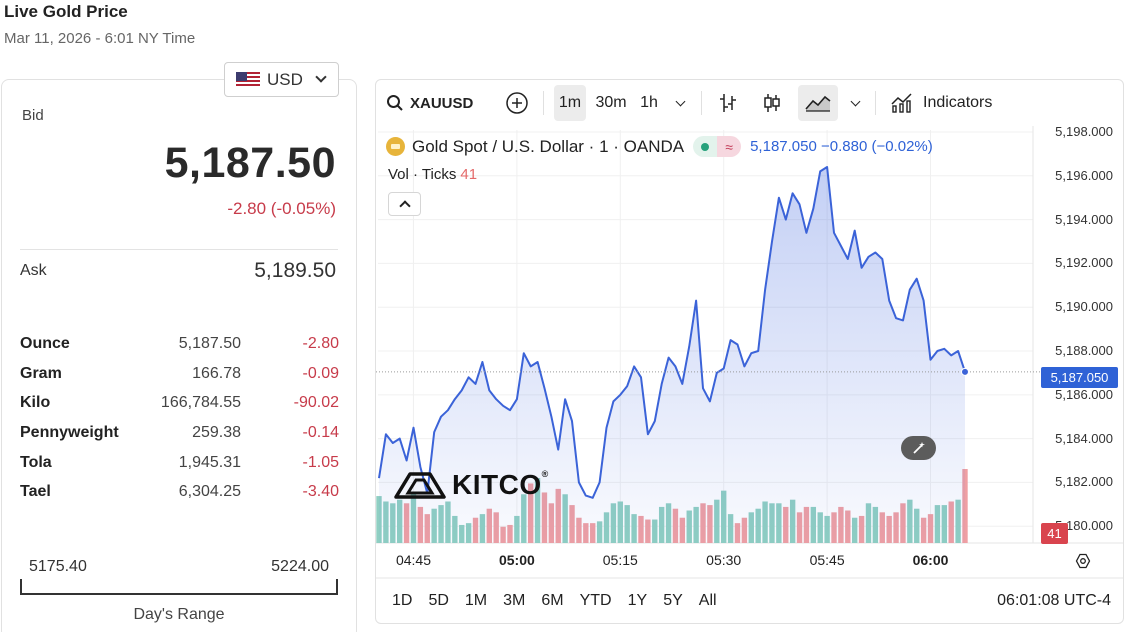 The height and width of the screenshot is (632, 1124). What do you see at coordinates (611, 102) in the screenshot?
I see `interval-30m: 30m` at bounding box center [611, 102].